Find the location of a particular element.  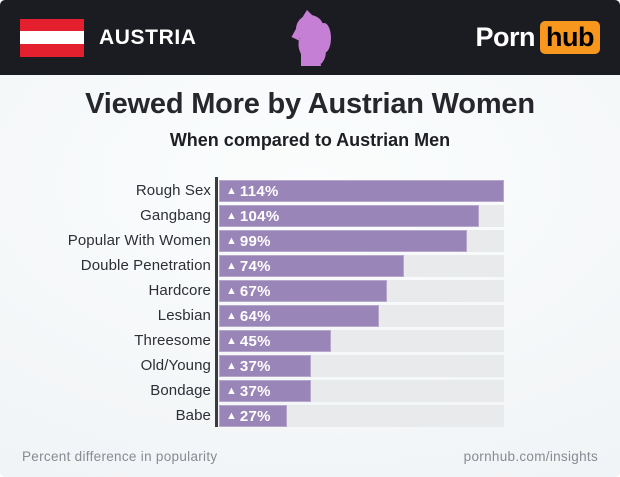

y-axis-line is located at coordinates (216, 302).